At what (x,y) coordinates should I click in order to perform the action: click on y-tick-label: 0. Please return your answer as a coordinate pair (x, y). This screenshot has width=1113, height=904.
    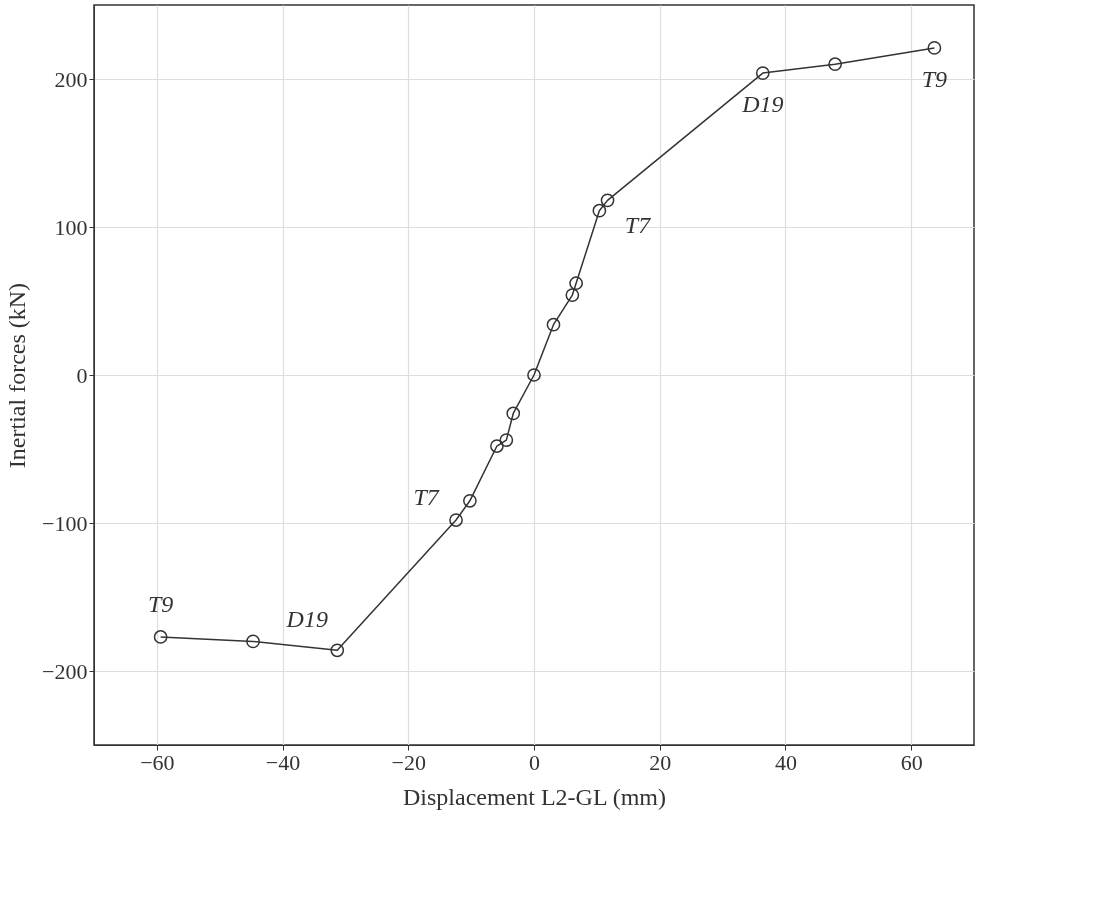
    Looking at the image, I should click on (82, 375).